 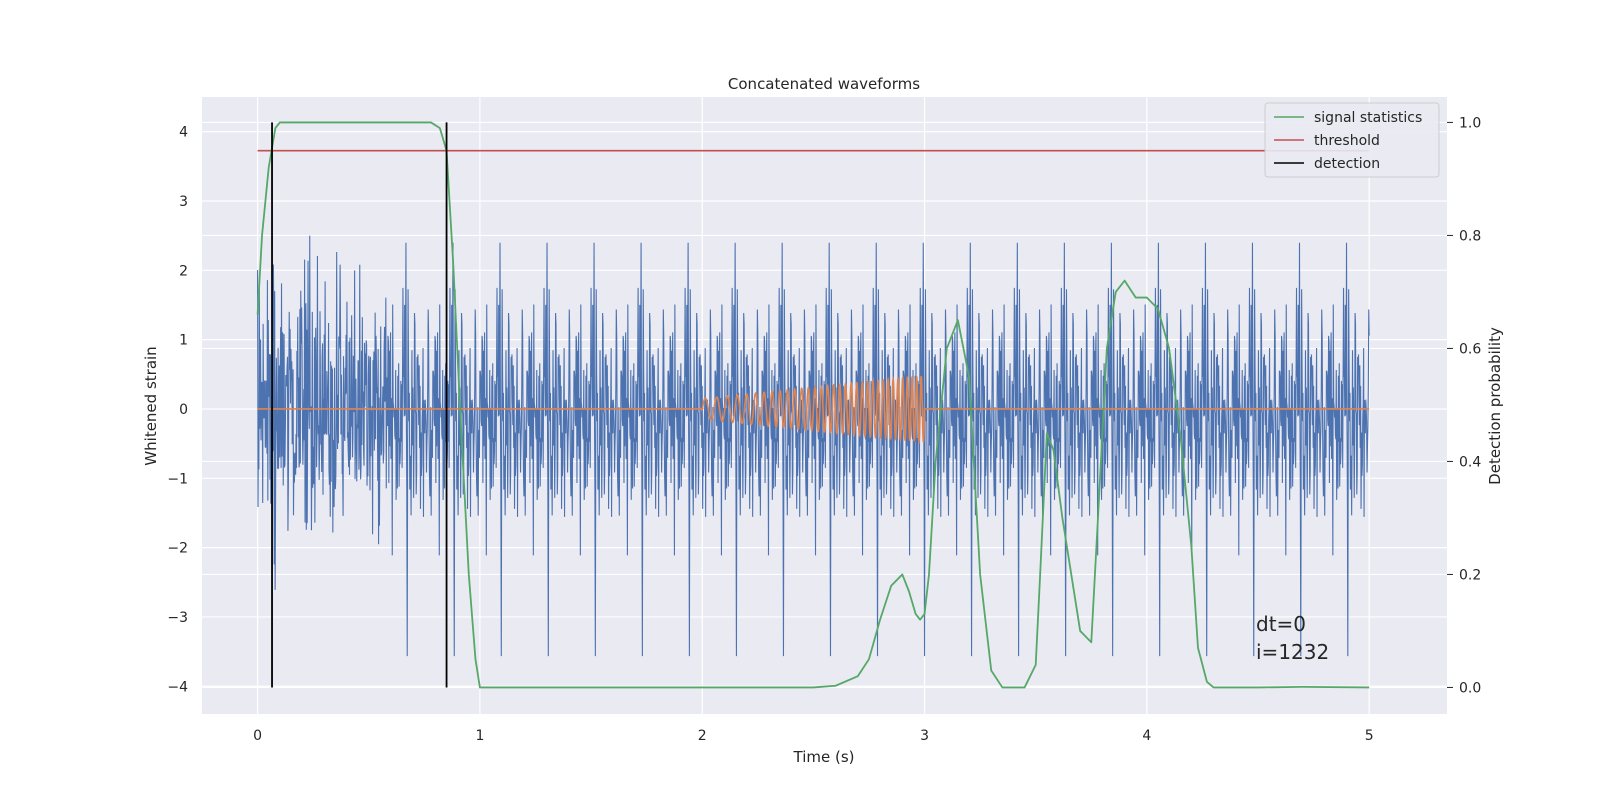 What do you see at coordinates (1347, 164) in the screenshot?
I see `legend-label-detection: detection` at bounding box center [1347, 164].